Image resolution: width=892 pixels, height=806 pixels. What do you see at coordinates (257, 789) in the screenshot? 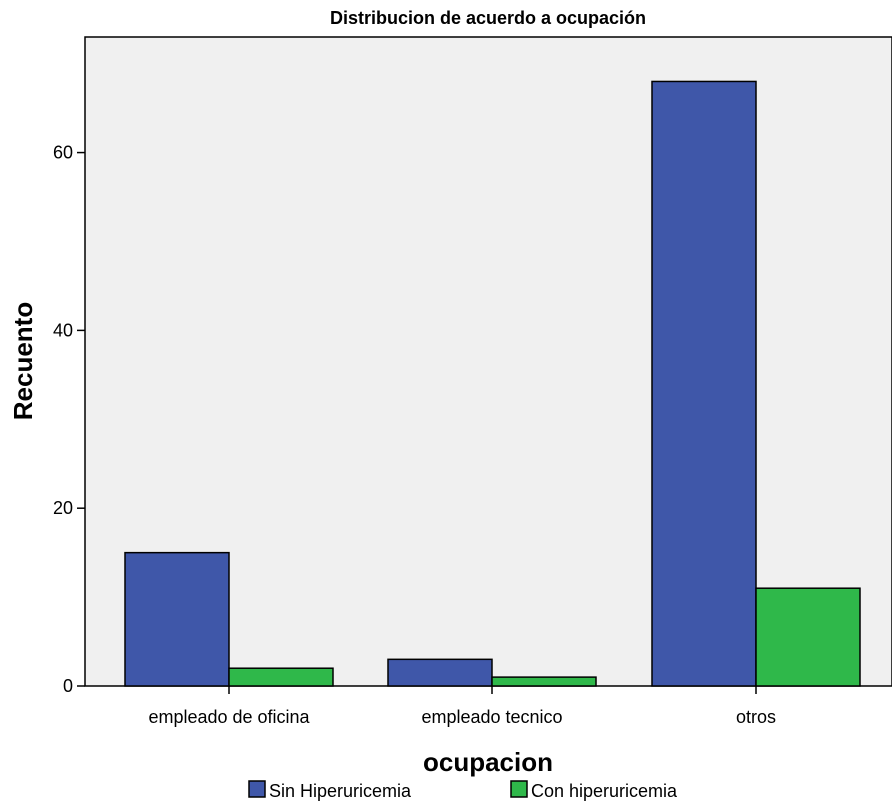
I see `legend-swatch-sin` at bounding box center [257, 789].